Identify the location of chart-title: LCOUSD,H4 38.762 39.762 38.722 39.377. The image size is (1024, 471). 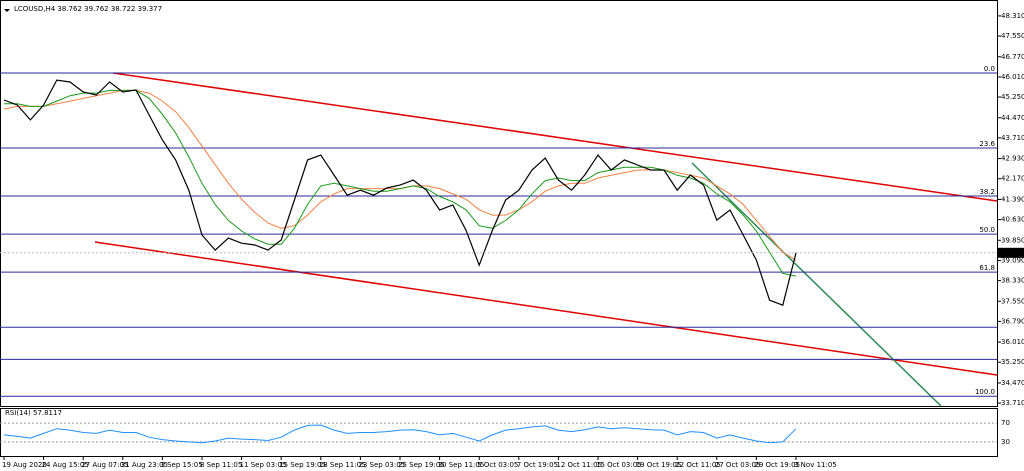
(88, 9).